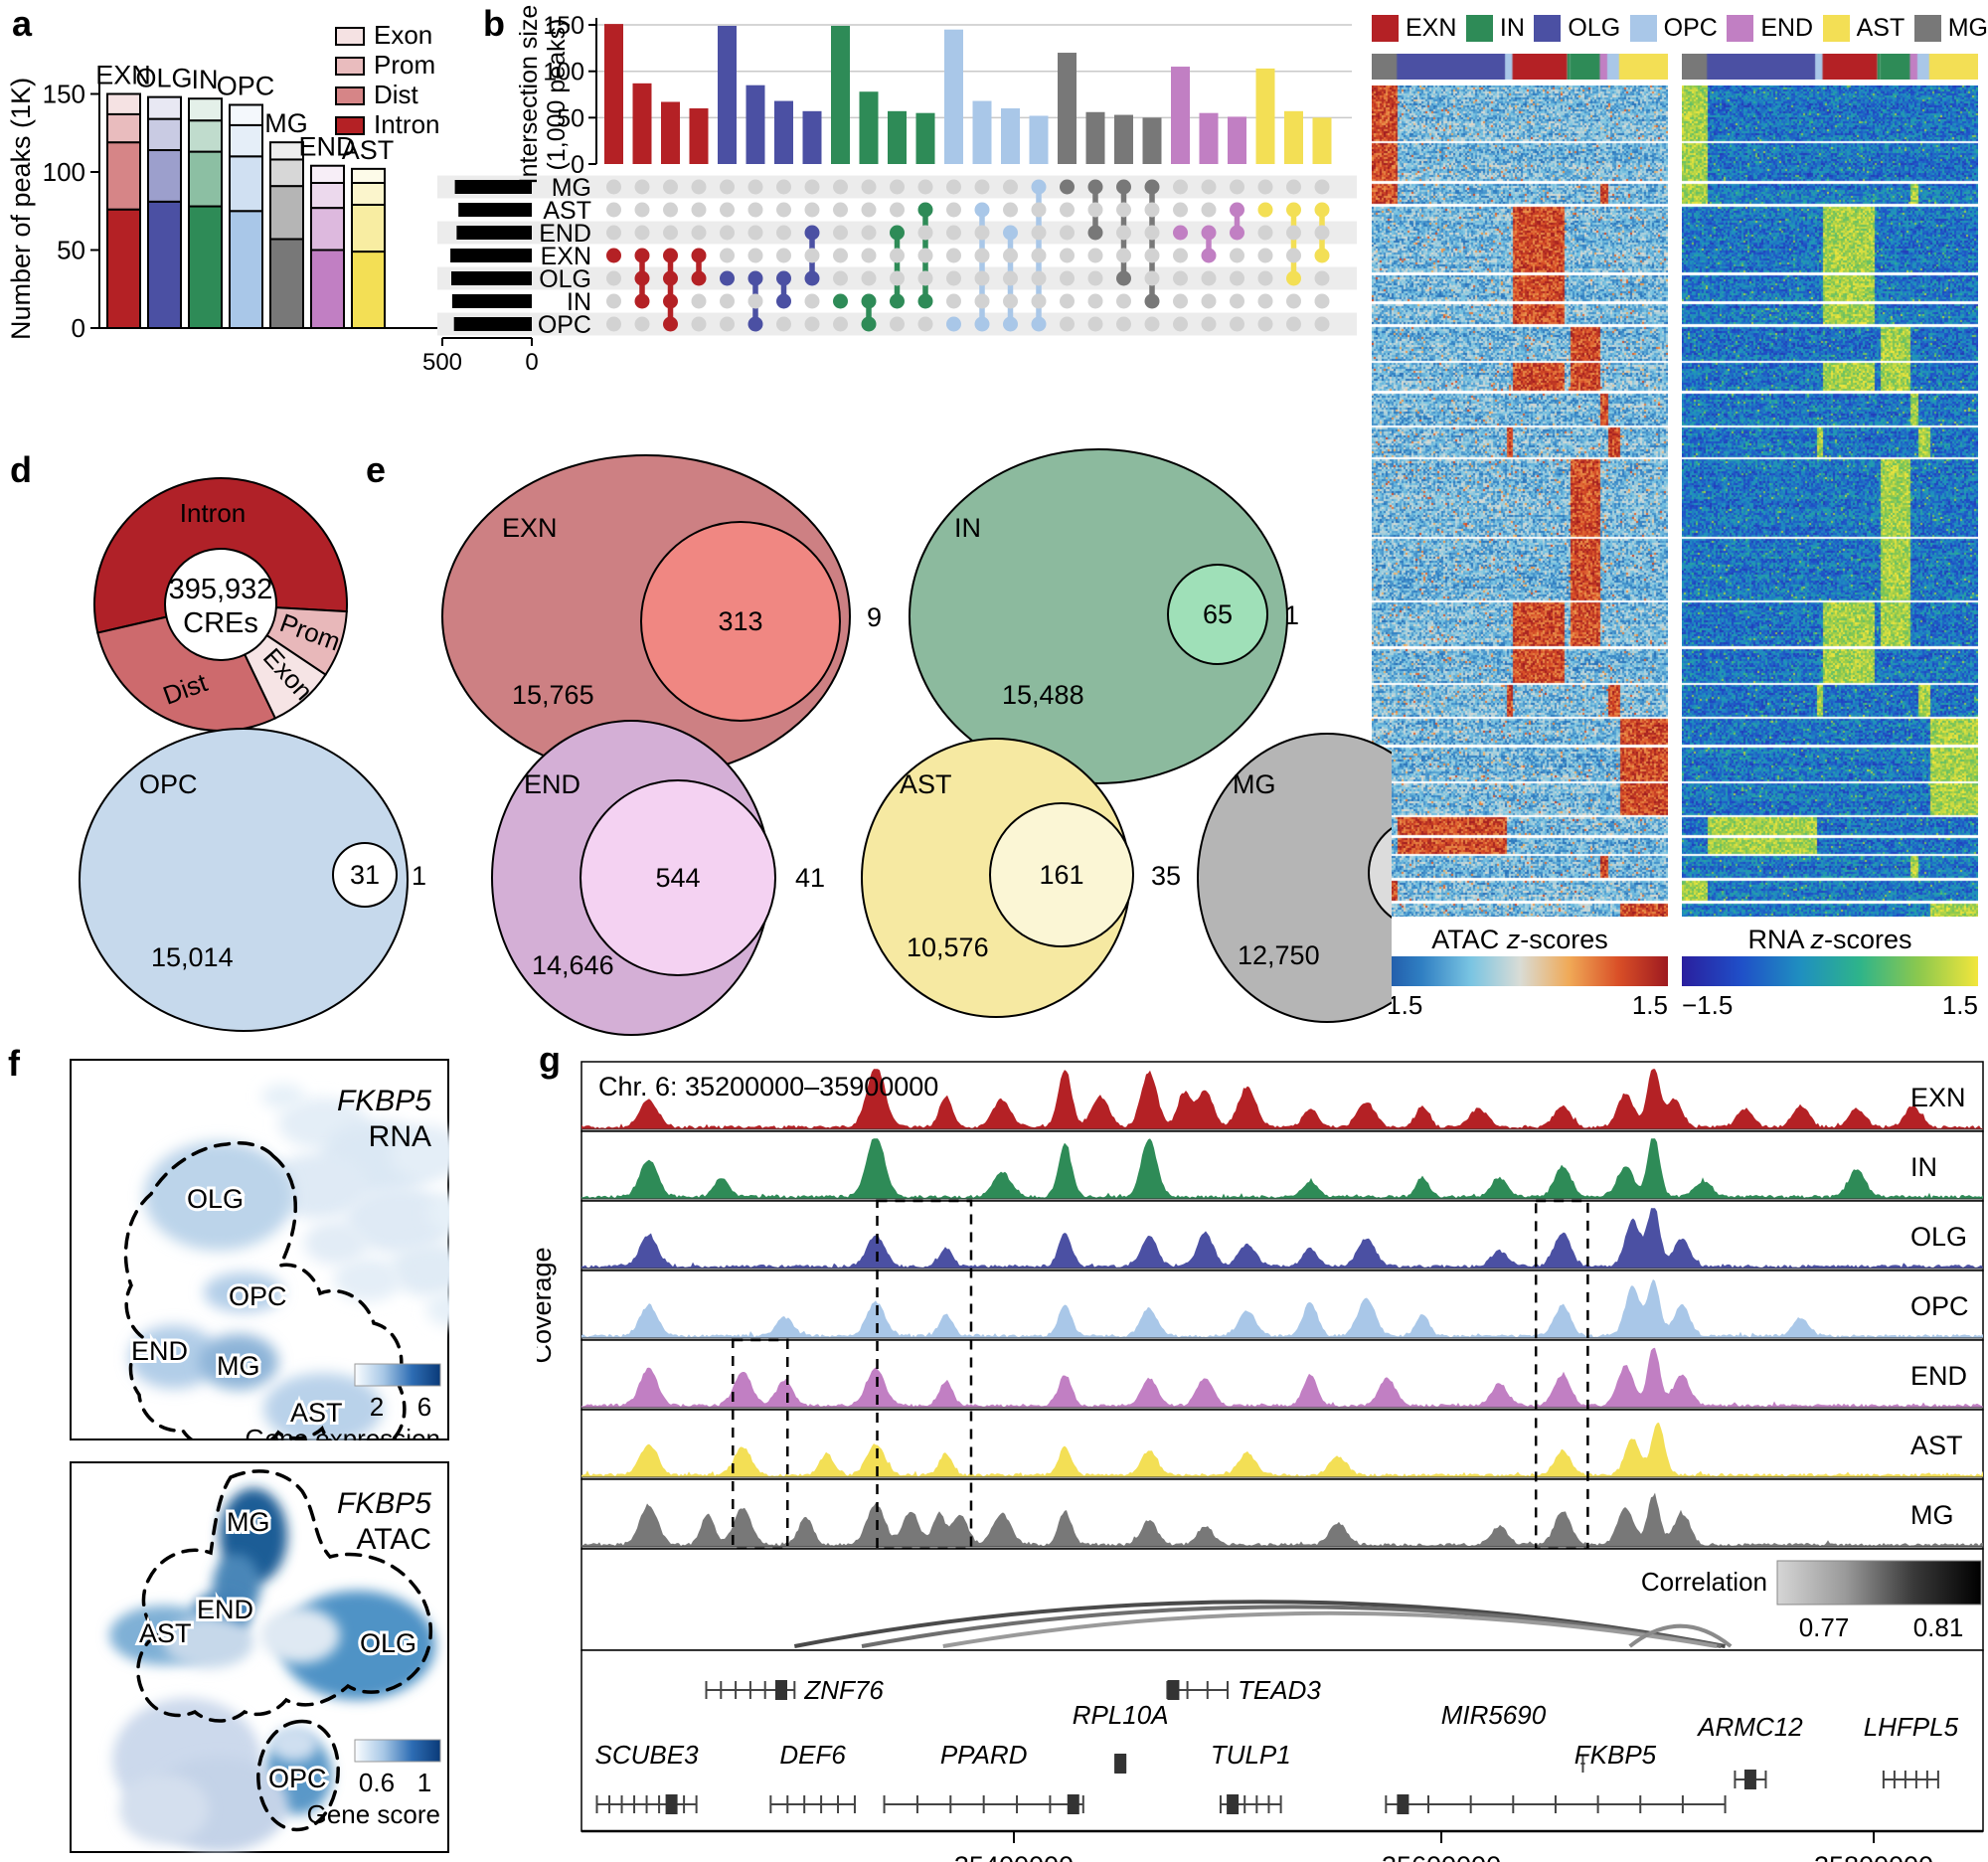 Image resolution: width=1988 pixels, height=1862 pixels. What do you see at coordinates (874, 617) in the screenshot?
I see `euler-outside-count: 9` at bounding box center [874, 617].